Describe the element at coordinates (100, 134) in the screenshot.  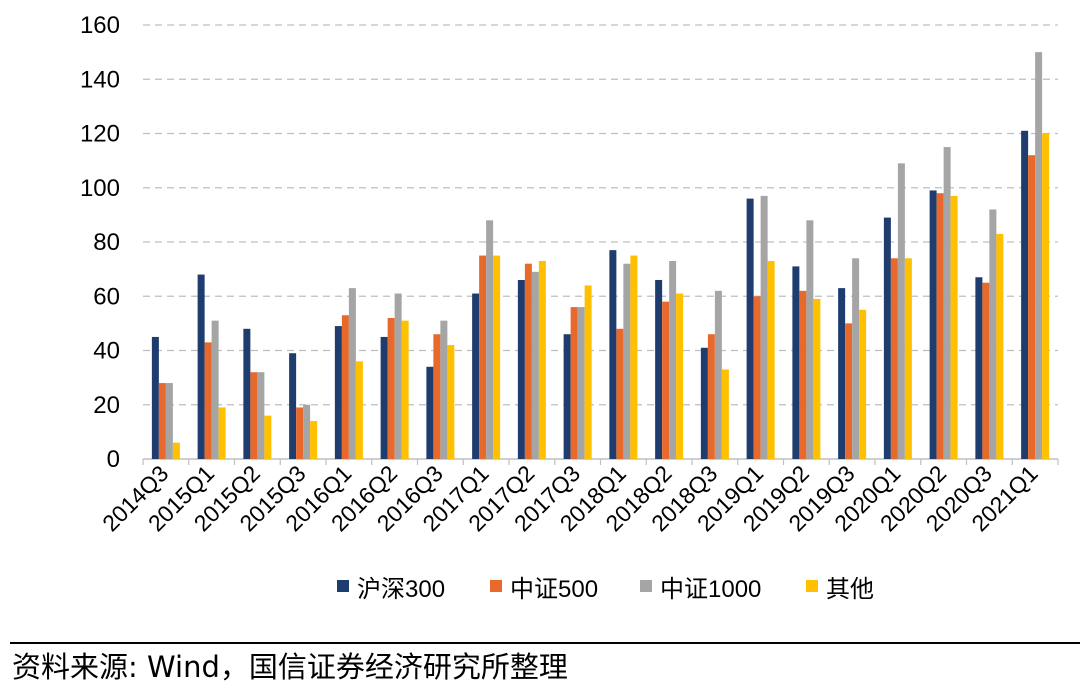
I see `y-tick-label: 120` at that location.